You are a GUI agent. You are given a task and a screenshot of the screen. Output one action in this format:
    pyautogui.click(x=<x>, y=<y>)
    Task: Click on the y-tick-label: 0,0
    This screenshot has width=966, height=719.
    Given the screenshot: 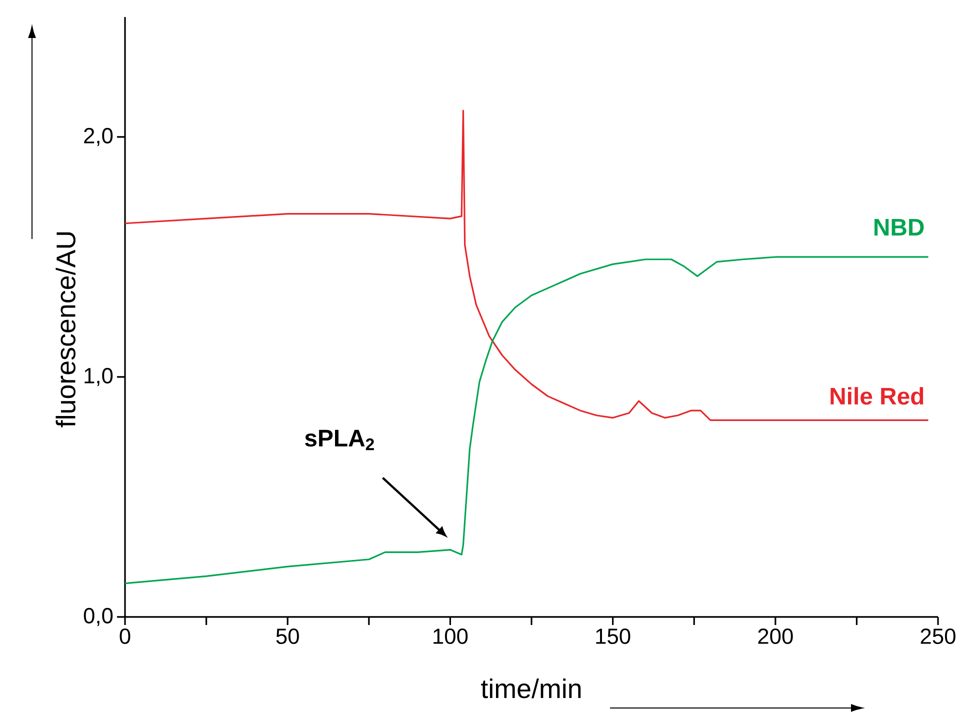 What is the action you would take?
    pyautogui.click(x=98, y=617)
    